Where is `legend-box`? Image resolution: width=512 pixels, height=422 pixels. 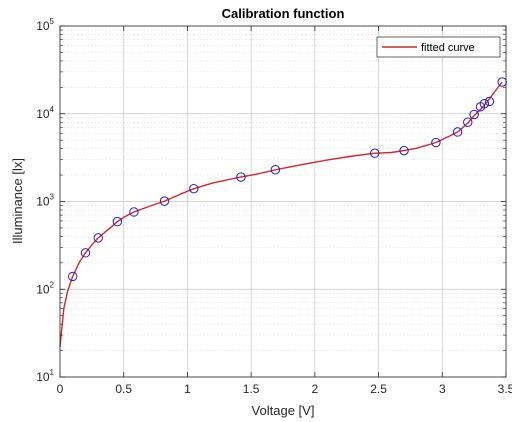 legend-box is located at coordinates (438, 47).